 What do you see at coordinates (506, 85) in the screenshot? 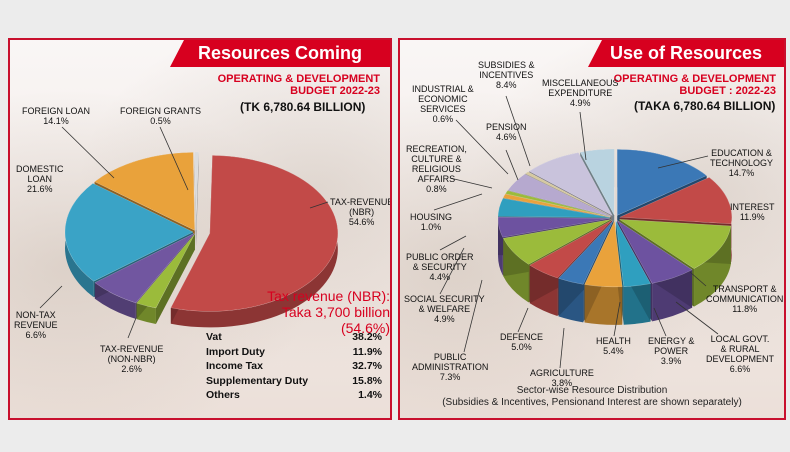
I see `slice-value-label: 8.4%` at bounding box center [506, 85].